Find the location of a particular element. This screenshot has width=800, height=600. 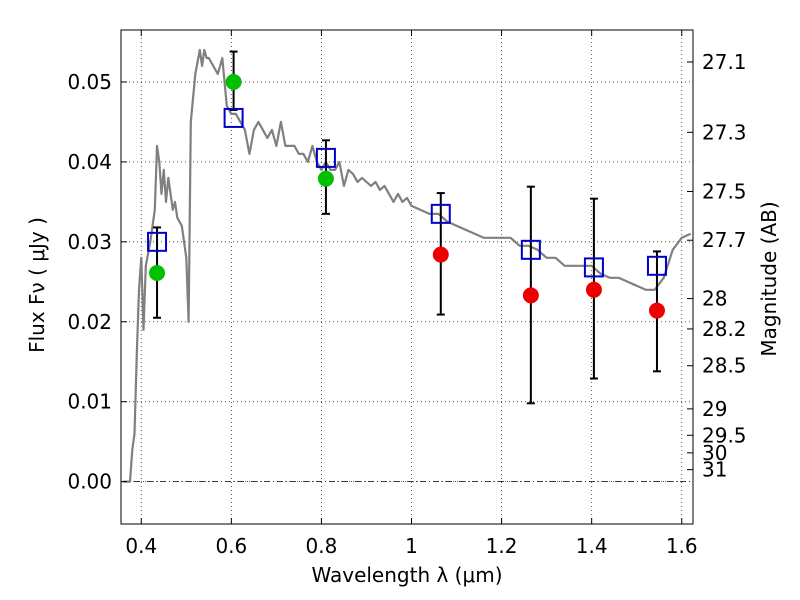

y-tick-label: 0.02 is located at coordinates (89, 322).